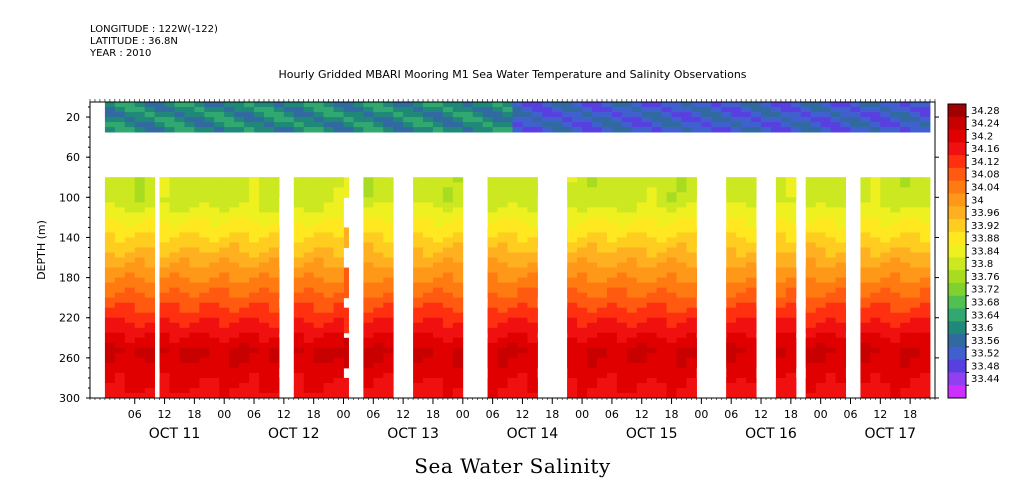 Image resolution: width=1009 pixels, height=504 pixels. I want to click on colorbar-swatch, so click(957, 277).